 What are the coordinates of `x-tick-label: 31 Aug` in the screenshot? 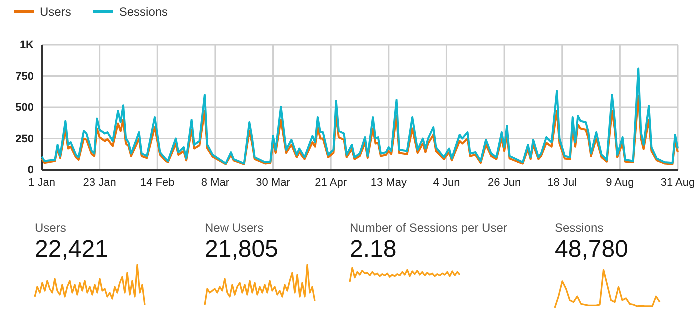 It's located at (678, 182).